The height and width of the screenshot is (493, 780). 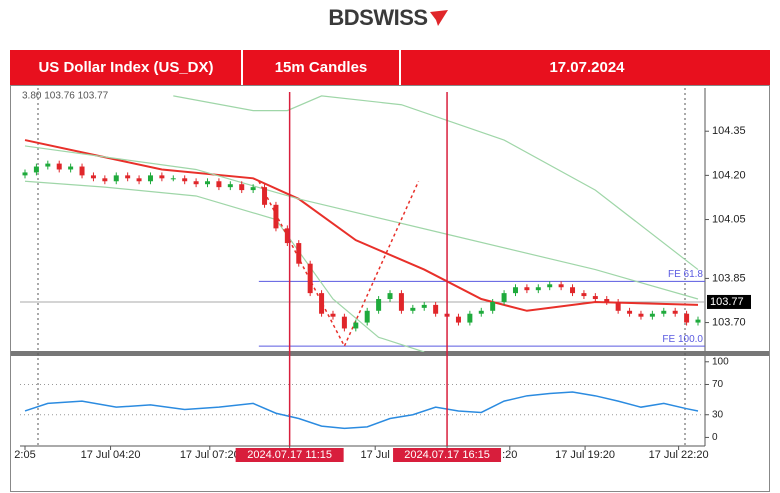 I want to click on indicator-tick-label: 30, so click(x=718, y=414).